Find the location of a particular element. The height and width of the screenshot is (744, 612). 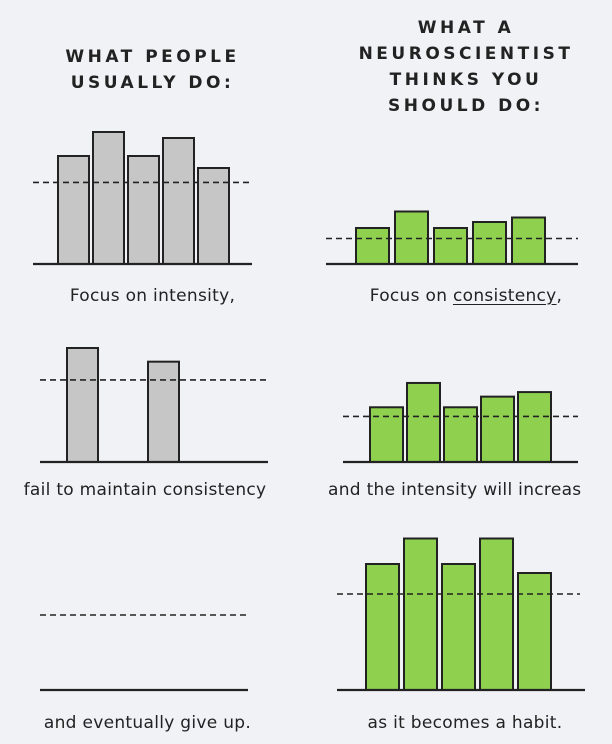

caption-focus-consistency: Focus on consistency, is located at coordinates (466, 296).